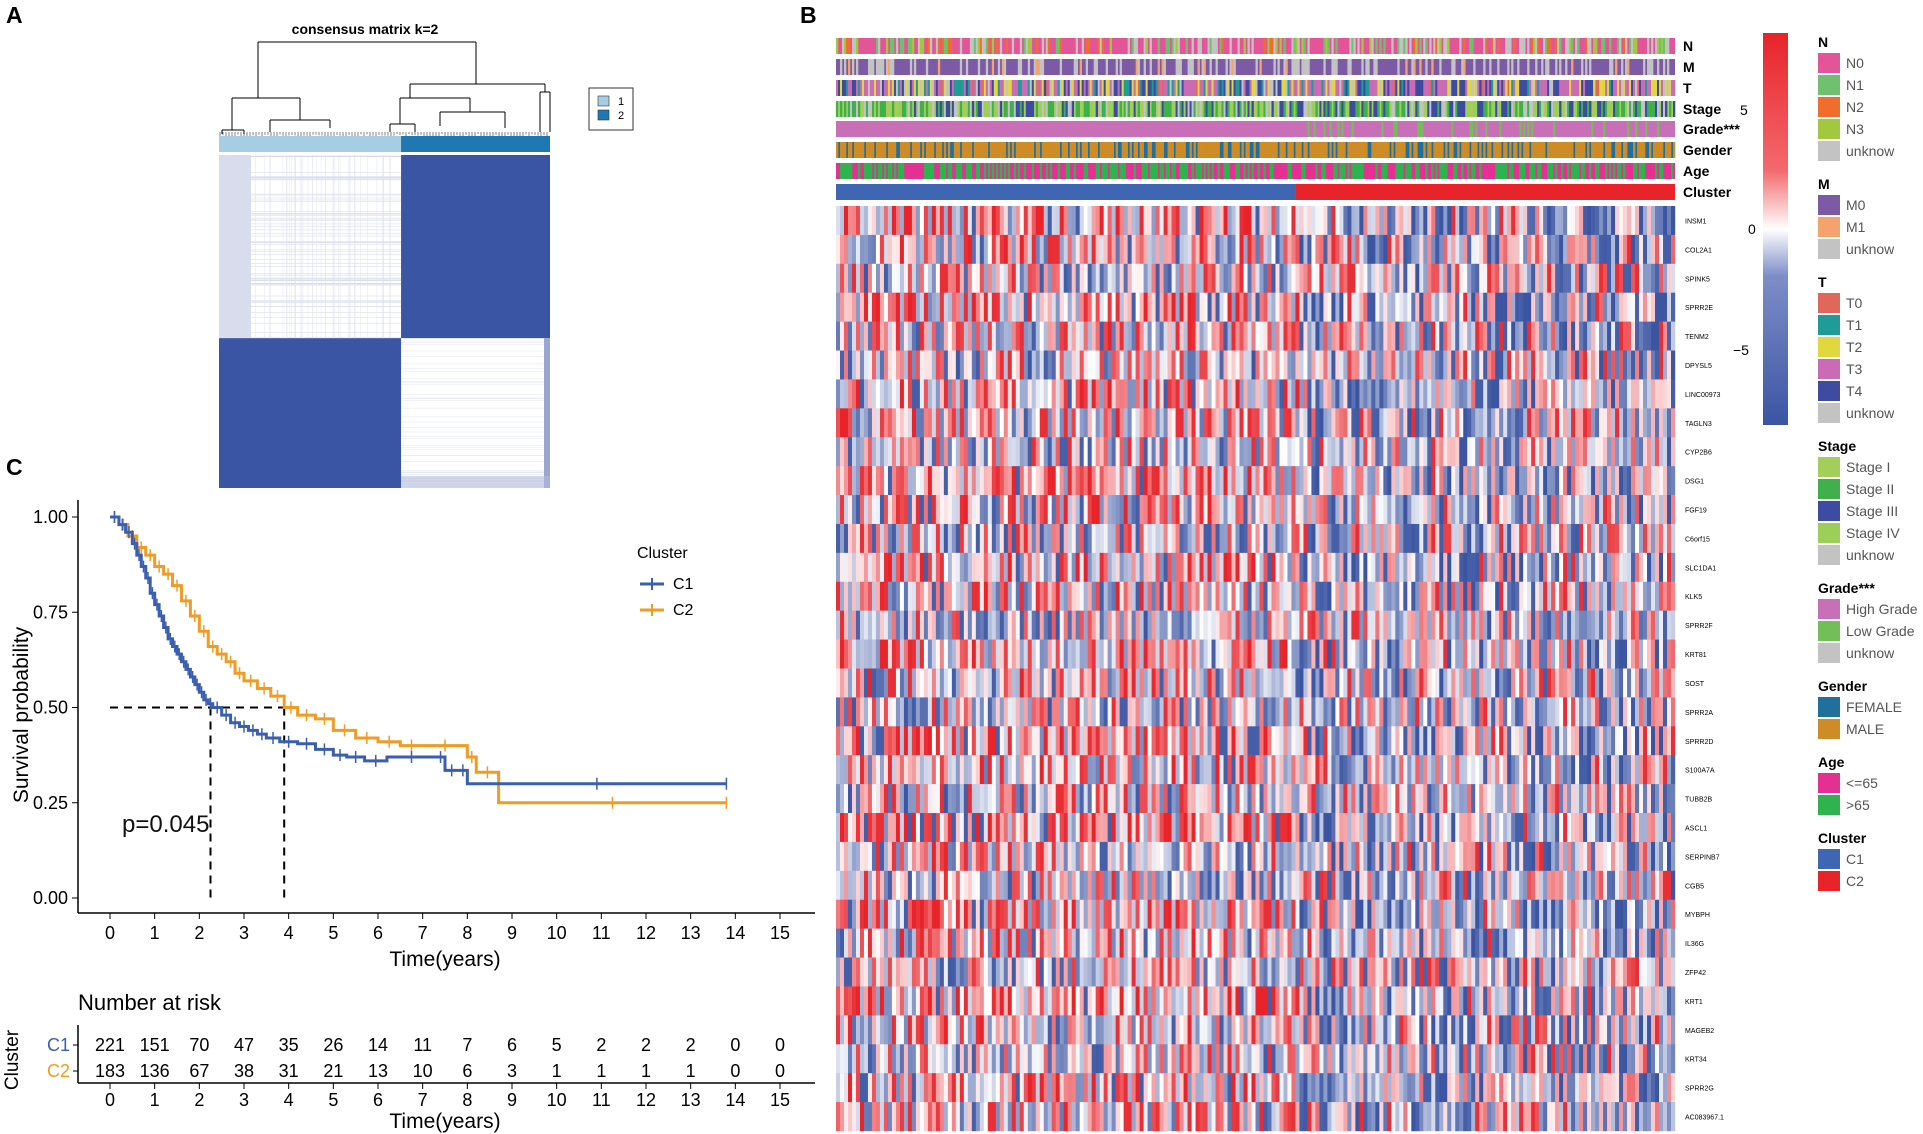  Describe the element at coordinates (683, 610) in the screenshot. I see `legend-label: C2` at that location.